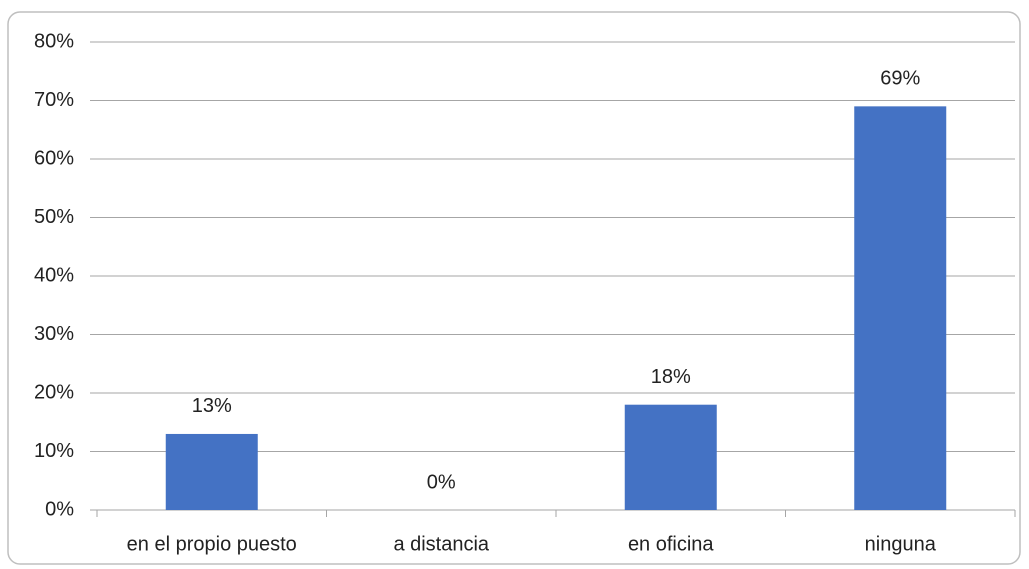 The width and height of the screenshot is (1029, 569). Describe the element at coordinates (671, 544) in the screenshot. I see `x-tick-label: en oficina` at that location.